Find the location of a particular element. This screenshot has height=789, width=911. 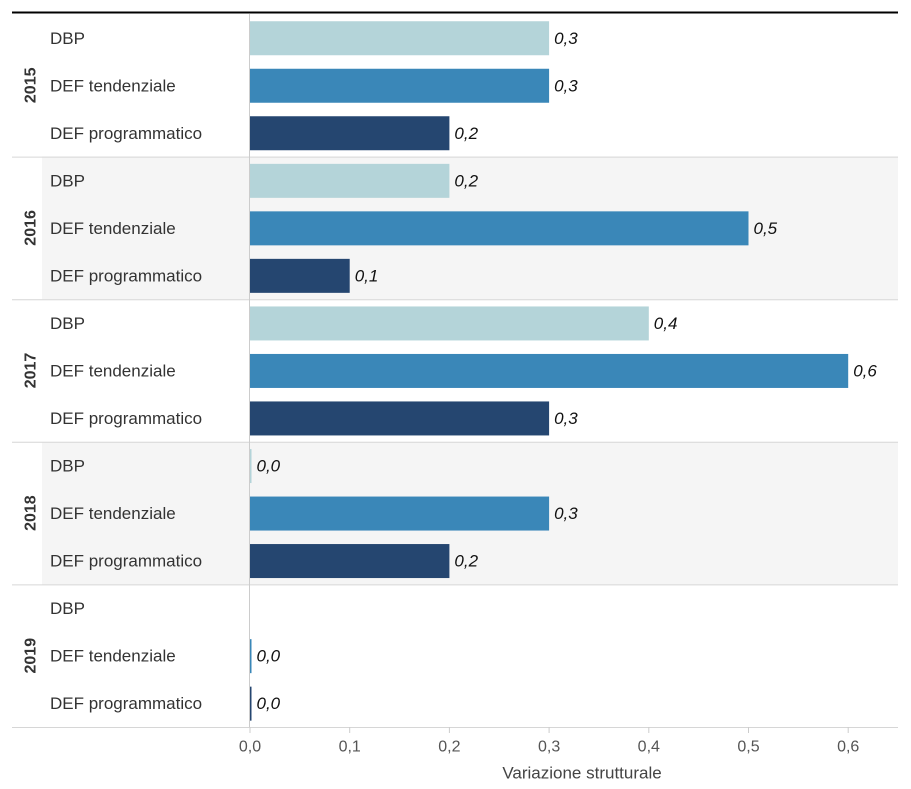

year-label-2016: 2016 is located at coordinates (31, 228).